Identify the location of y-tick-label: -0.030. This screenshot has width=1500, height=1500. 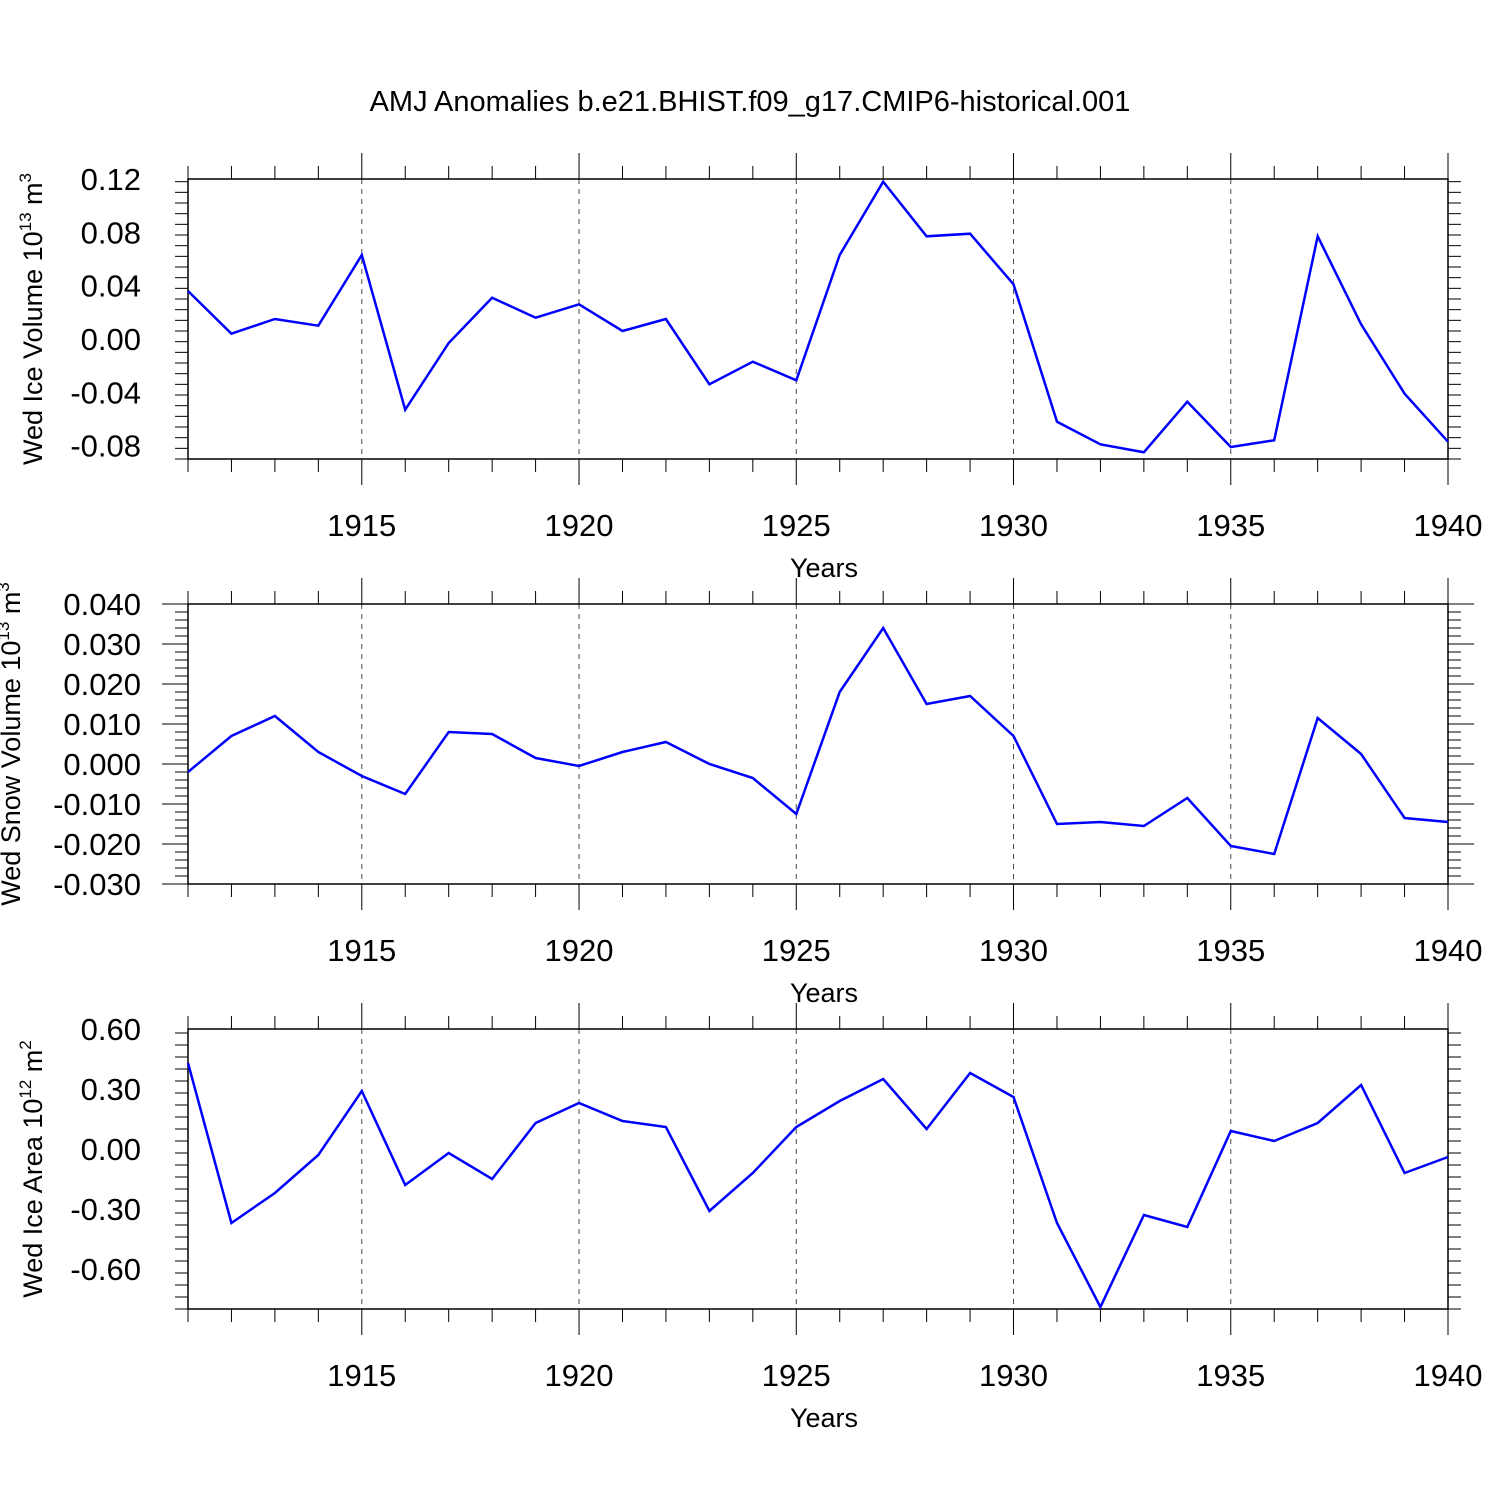
(97, 884).